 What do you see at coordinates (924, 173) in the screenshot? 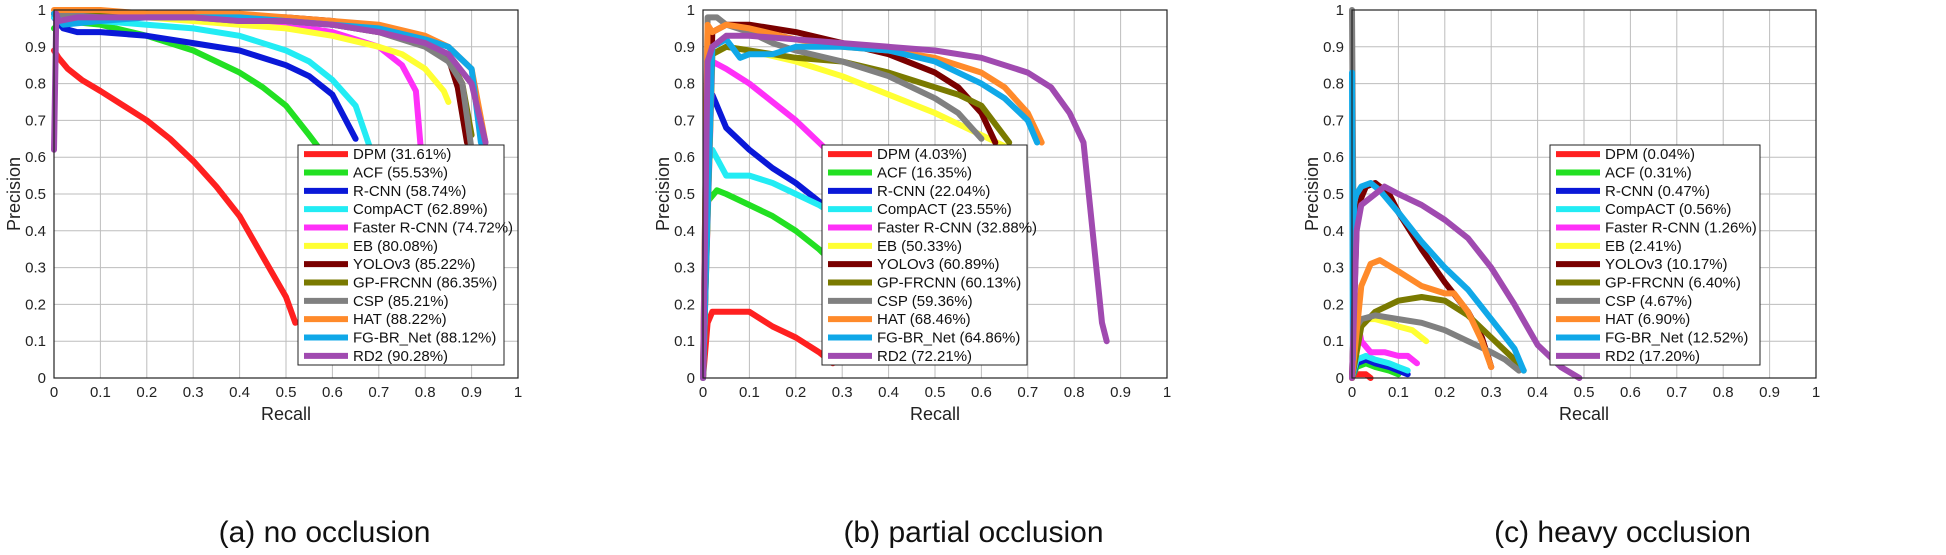
I see `legend-entry-label: ACF (16.35%)` at bounding box center [924, 173].